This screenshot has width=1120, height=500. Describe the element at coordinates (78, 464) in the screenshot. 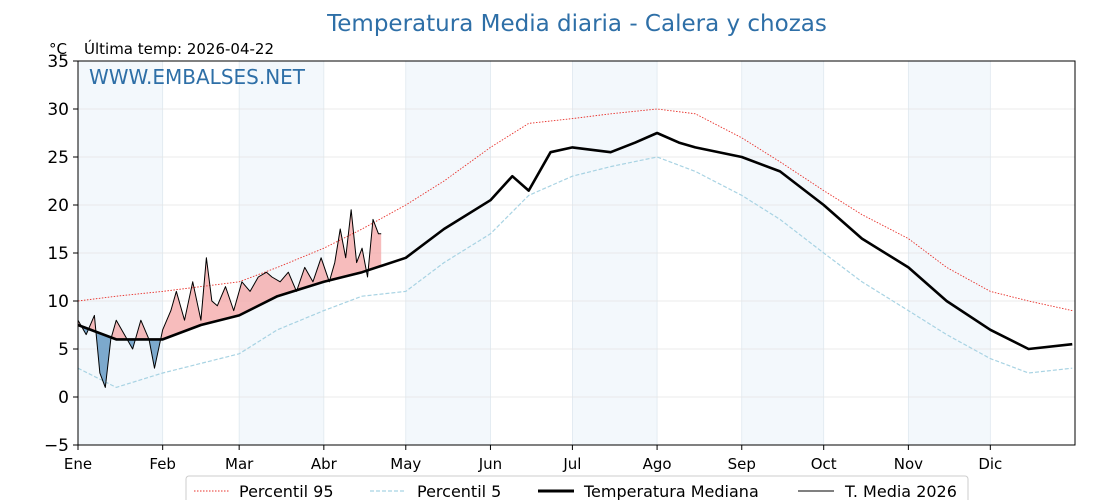

I see `x-tick-label: Ene` at that location.